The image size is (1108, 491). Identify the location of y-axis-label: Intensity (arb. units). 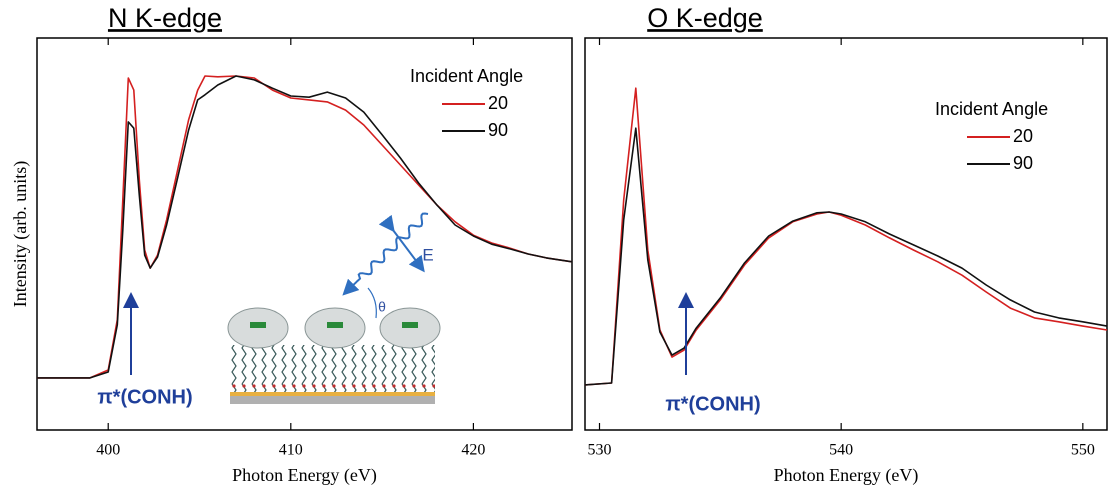
(20, 234).